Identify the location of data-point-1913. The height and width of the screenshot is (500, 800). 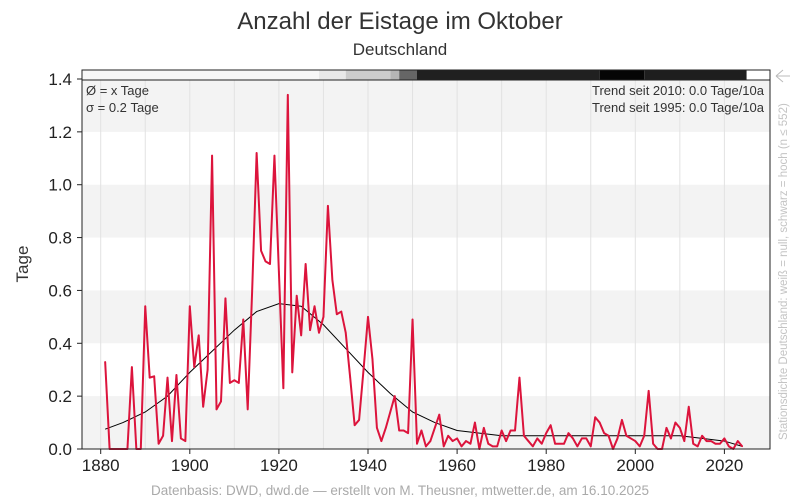
(247, 409).